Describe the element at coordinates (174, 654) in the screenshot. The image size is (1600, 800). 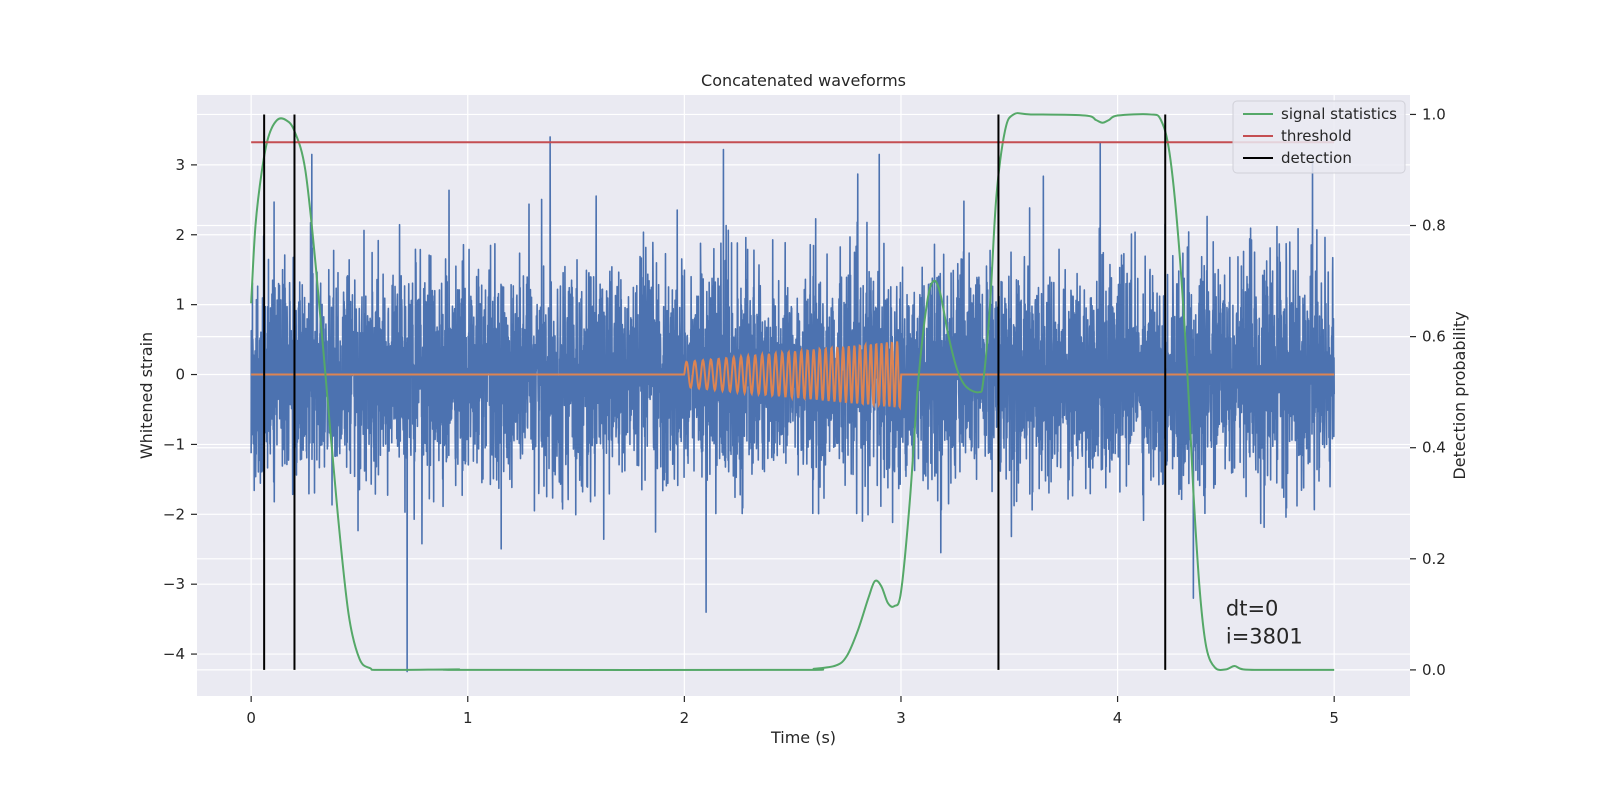
I see `y-tick-label: −4` at that location.